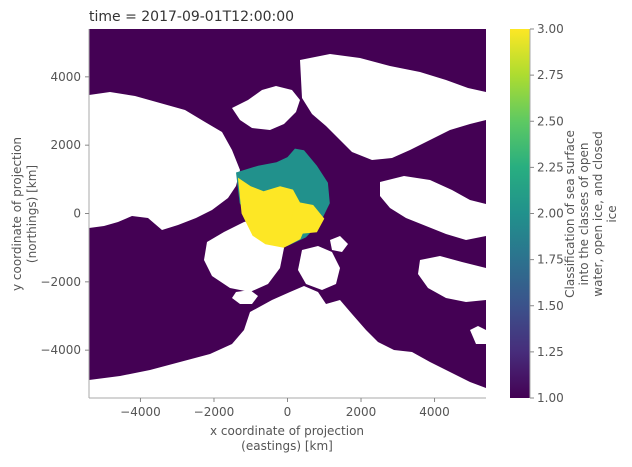 The height and width of the screenshot is (467, 632). What do you see at coordinates (598, 213) in the screenshot?
I see `colorbar-label-line3: water, open ice, and closed` at bounding box center [598, 213].